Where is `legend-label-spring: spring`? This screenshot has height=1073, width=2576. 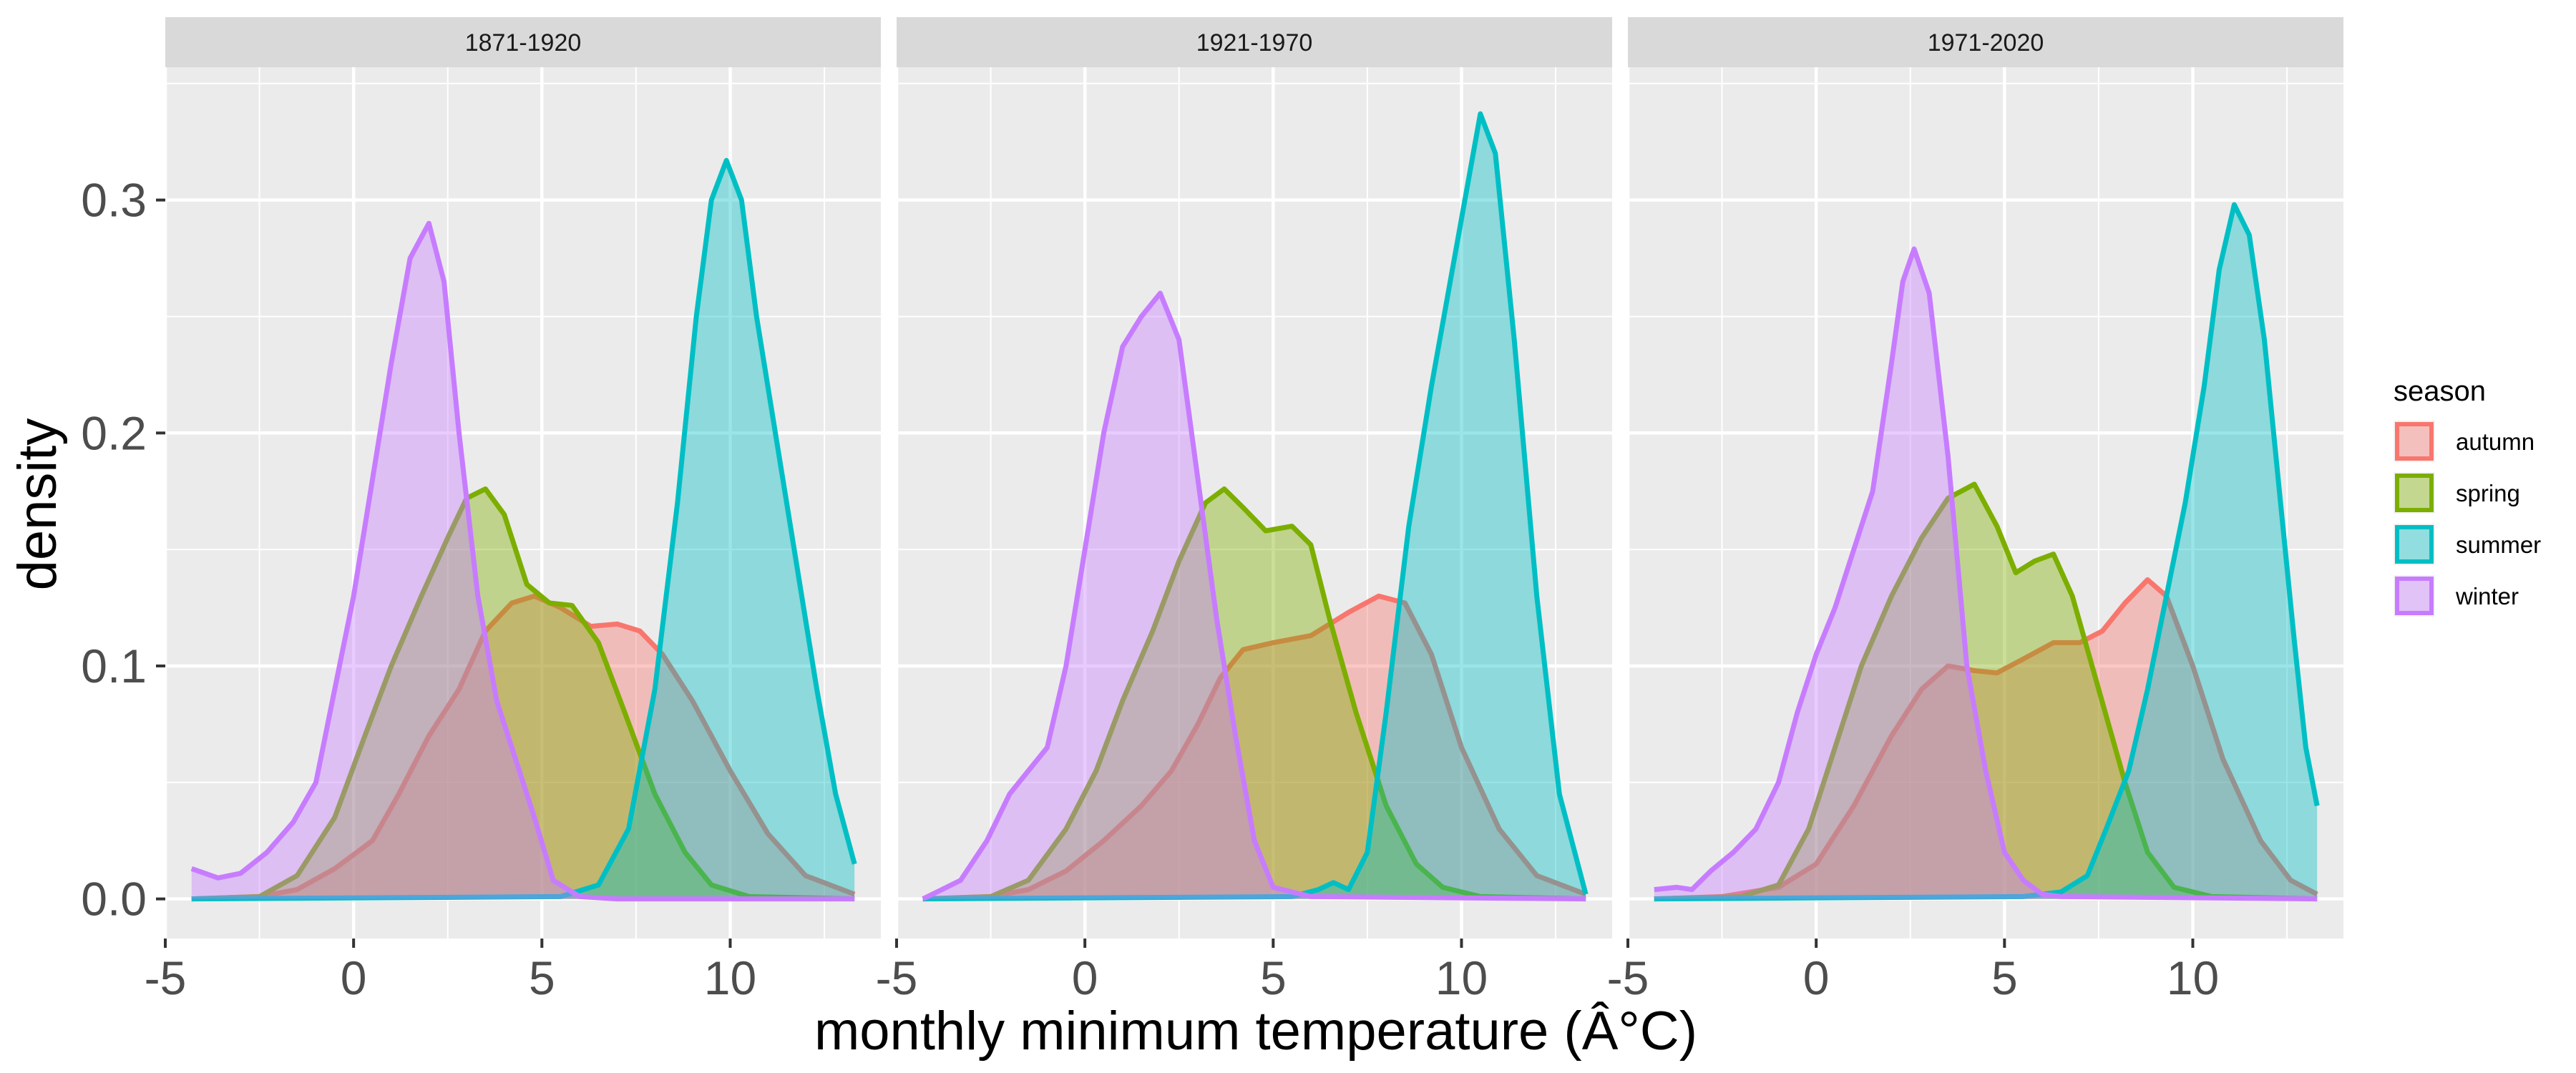
legend-label-spring: spring is located at coordinates (2488, 493).